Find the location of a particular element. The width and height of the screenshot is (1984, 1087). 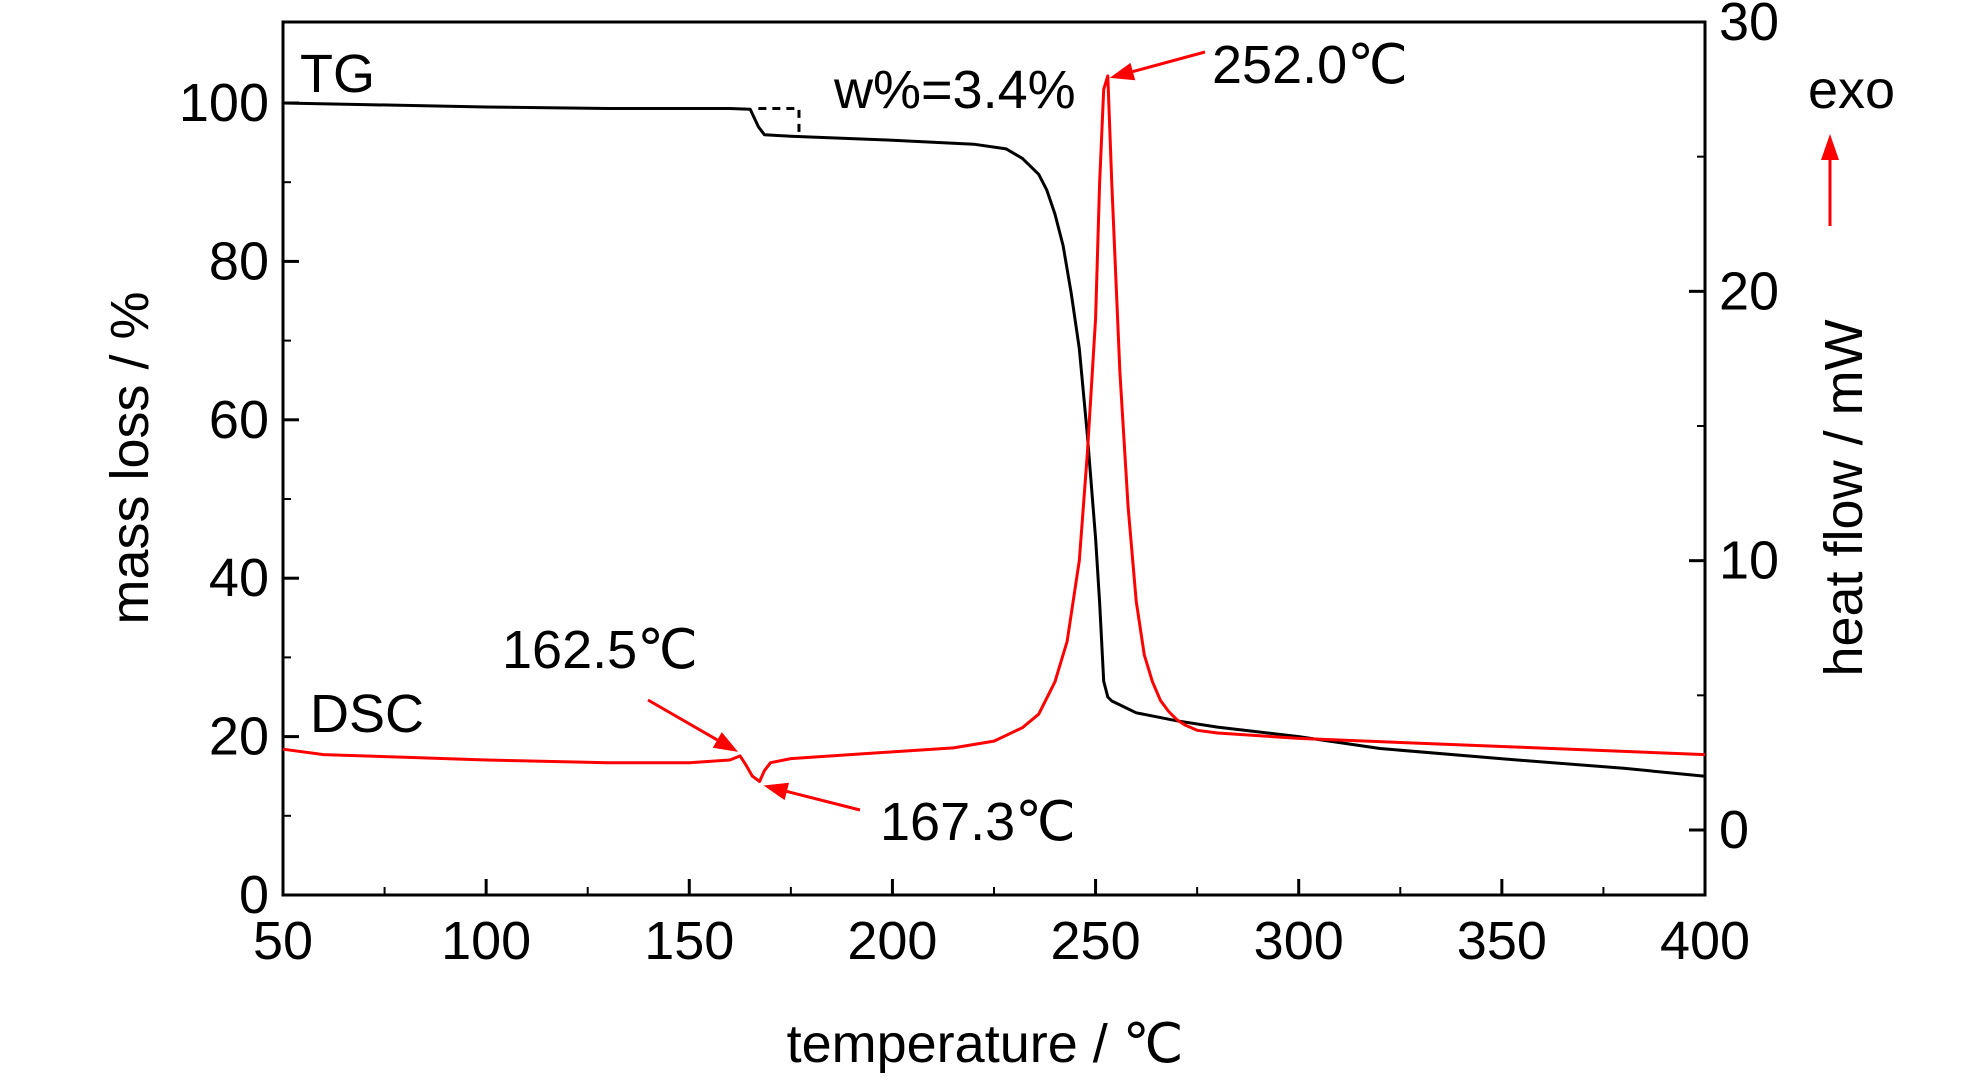

exo-label: exo is located at coordinates (1851, 90).